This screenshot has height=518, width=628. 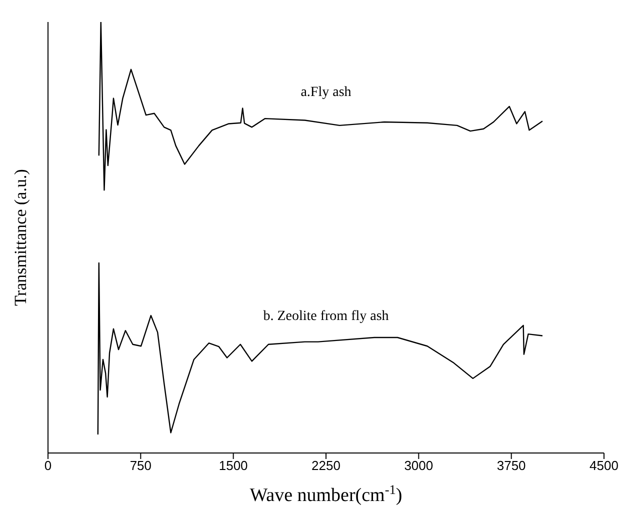 What do you see at coordinates (48, 466) in the screenshot?
I see `x-tick-label: 0` at bounding box center [48, 466].